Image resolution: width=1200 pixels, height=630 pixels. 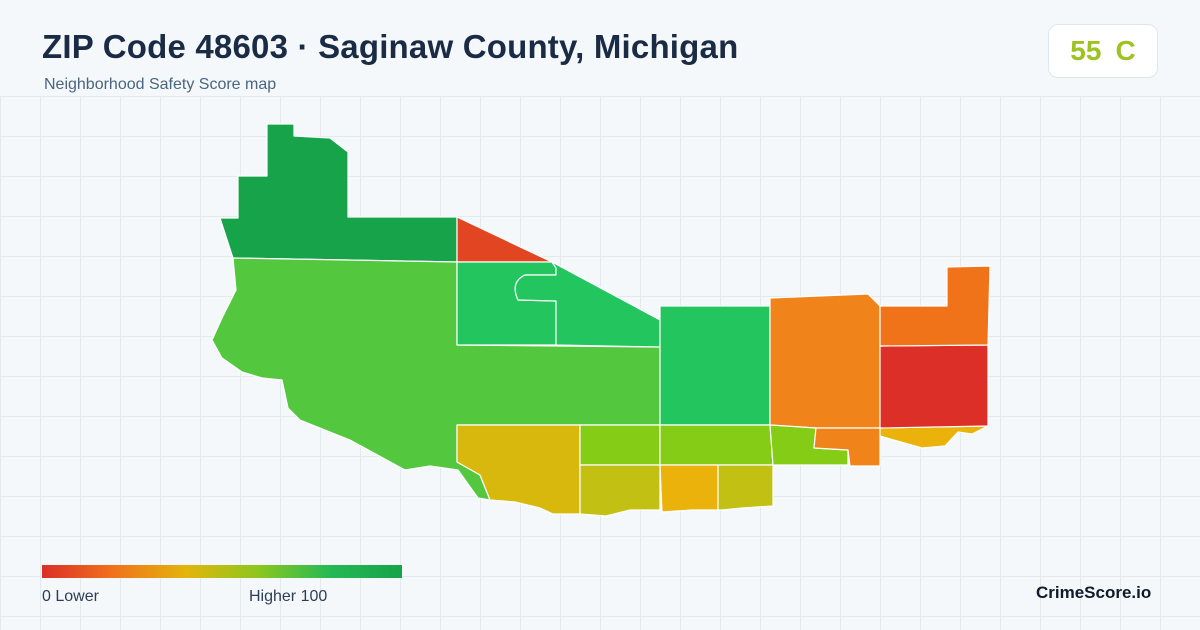 What do you see at coordinates (745, 487) in the screenshot?
I see `map-tract-south-olive-b` at bounding box center [745, 487].